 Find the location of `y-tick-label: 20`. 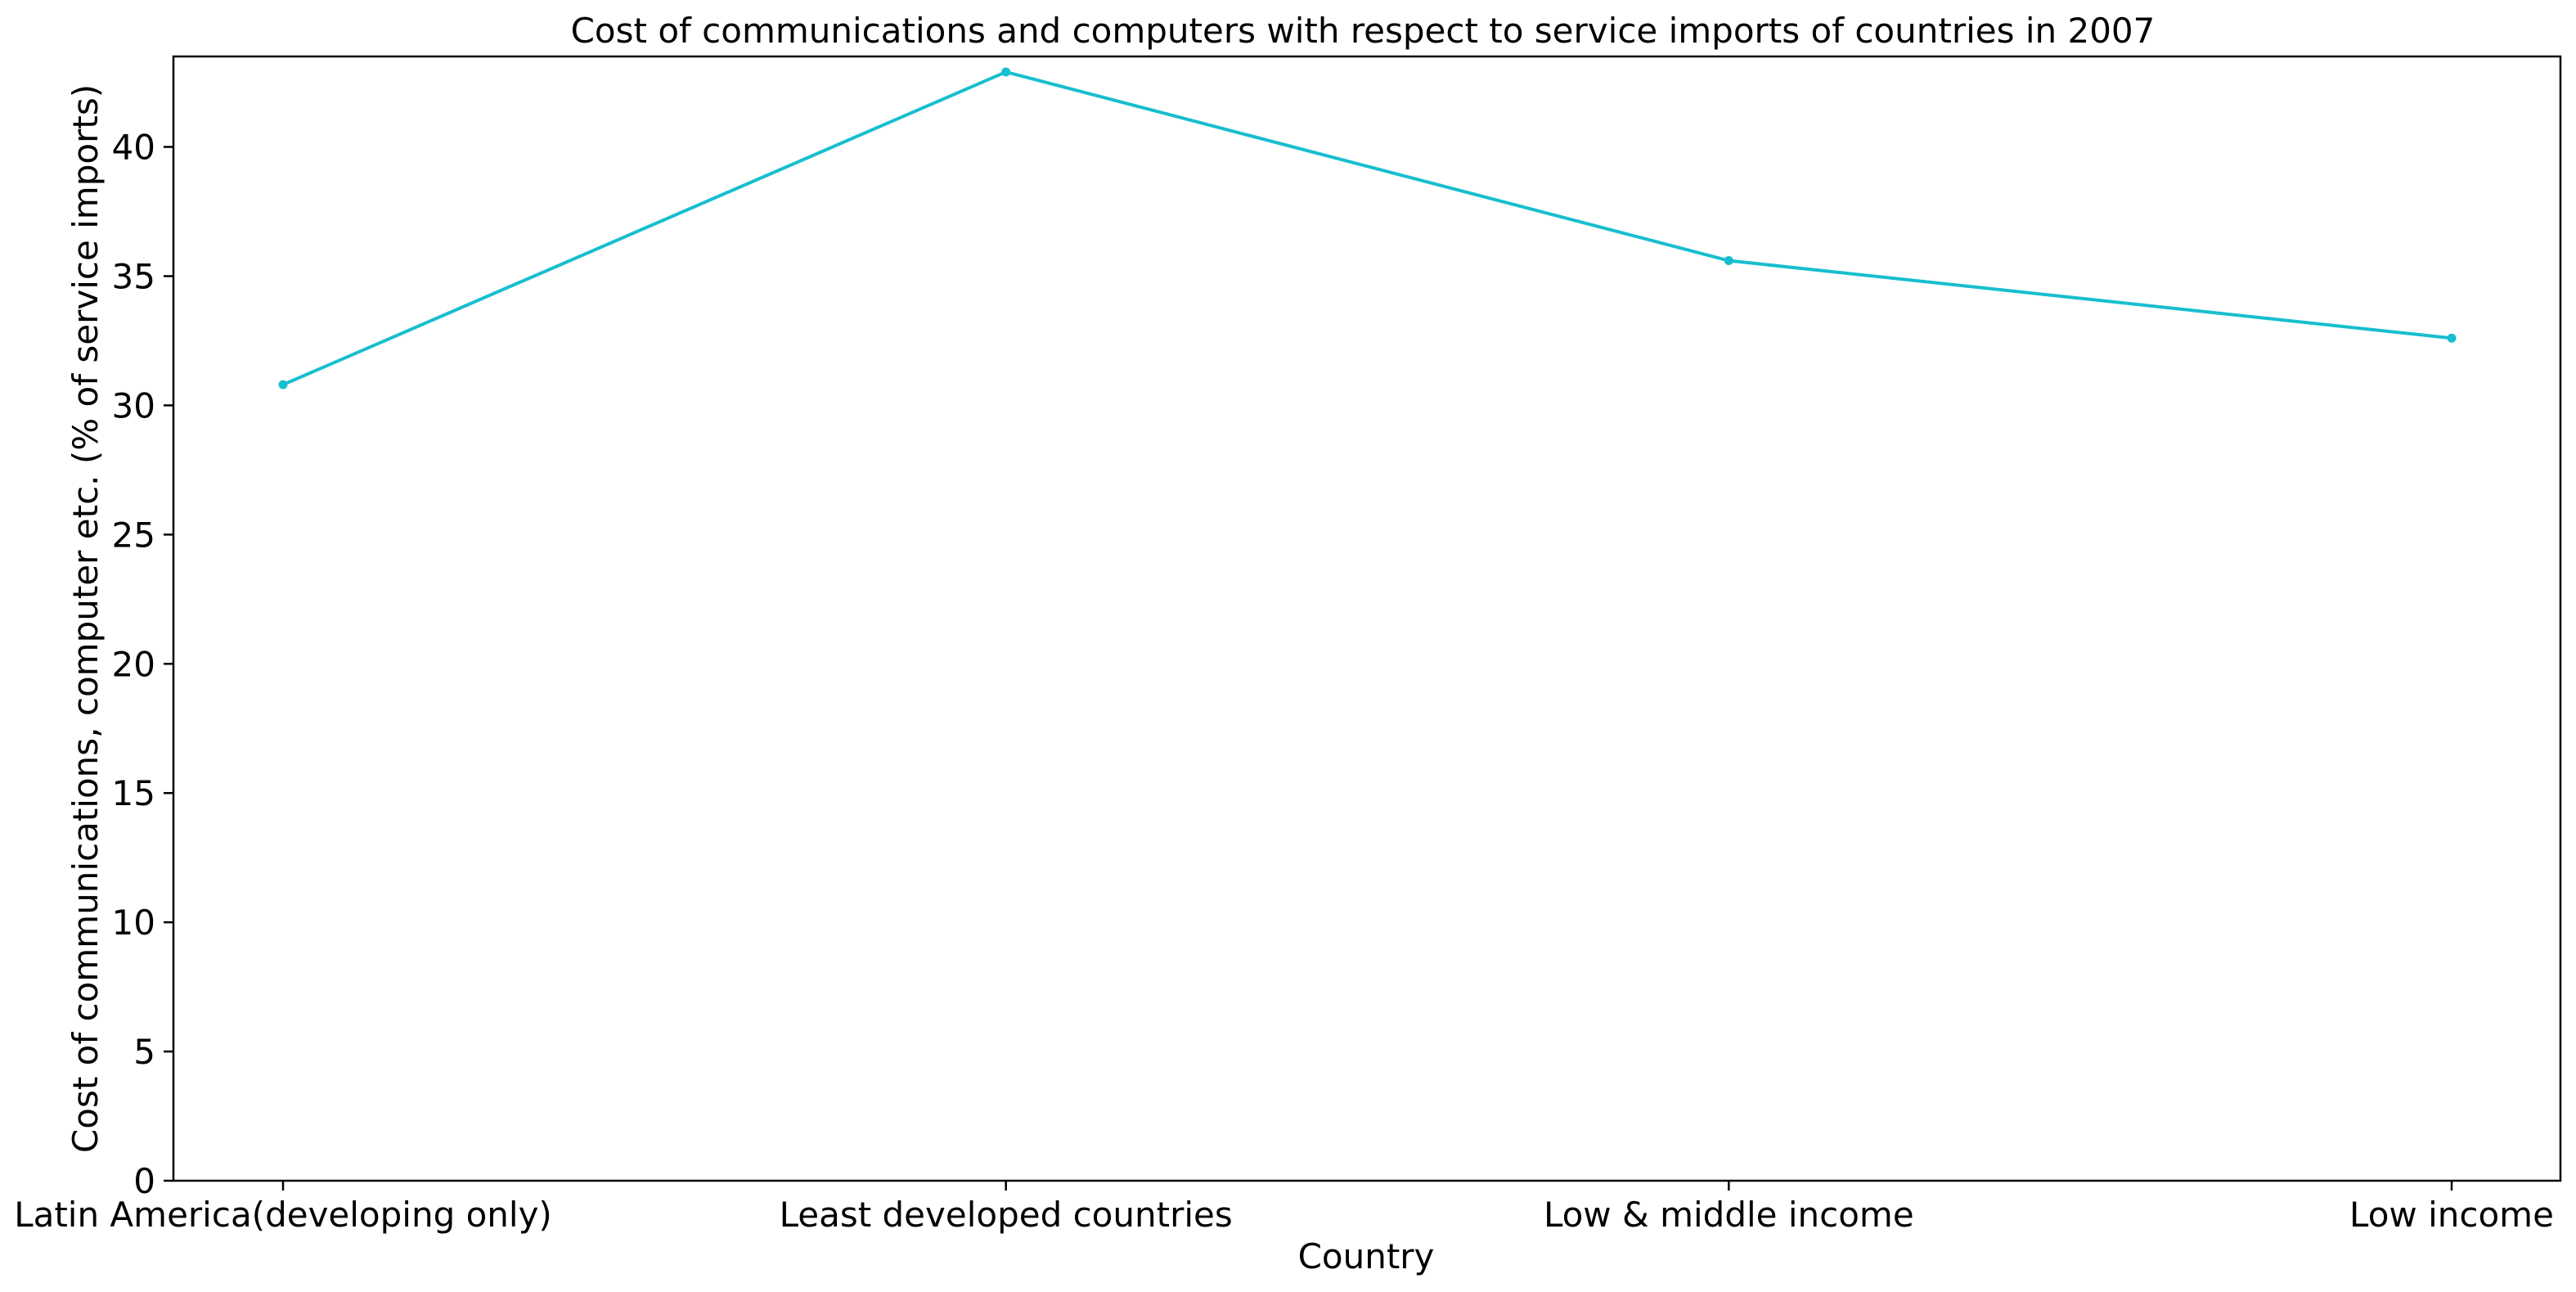

y-tick-label: 20 is located at coordinates (133, 664).